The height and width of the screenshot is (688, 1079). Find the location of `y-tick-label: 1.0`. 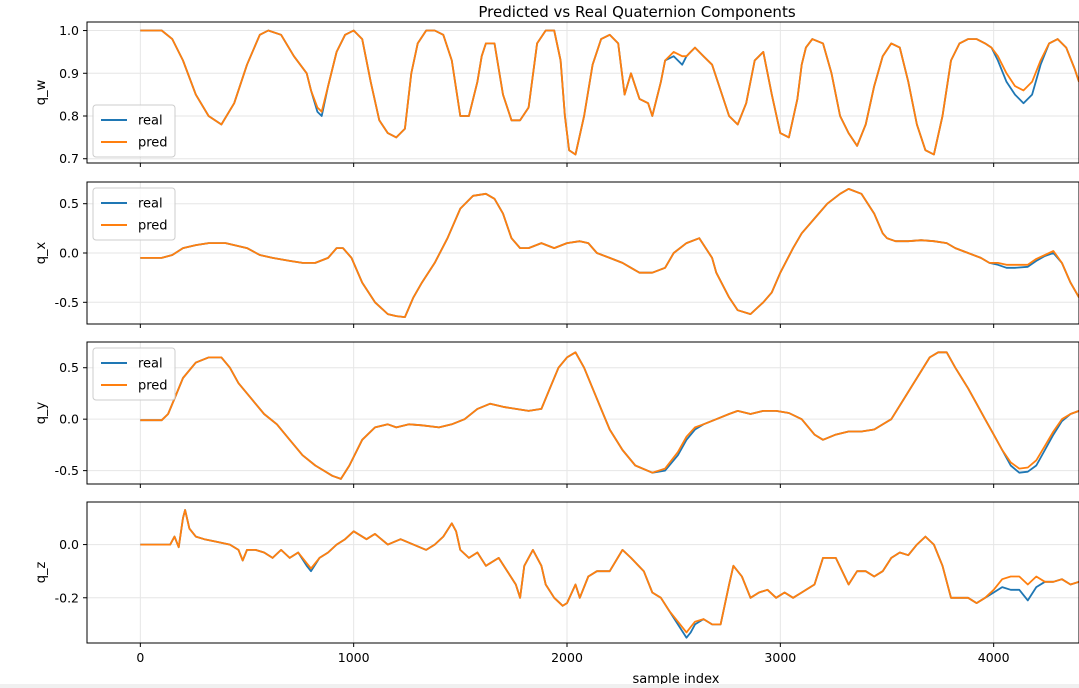

y-tick-label: 1.0 is located at coordinates (69, 30).